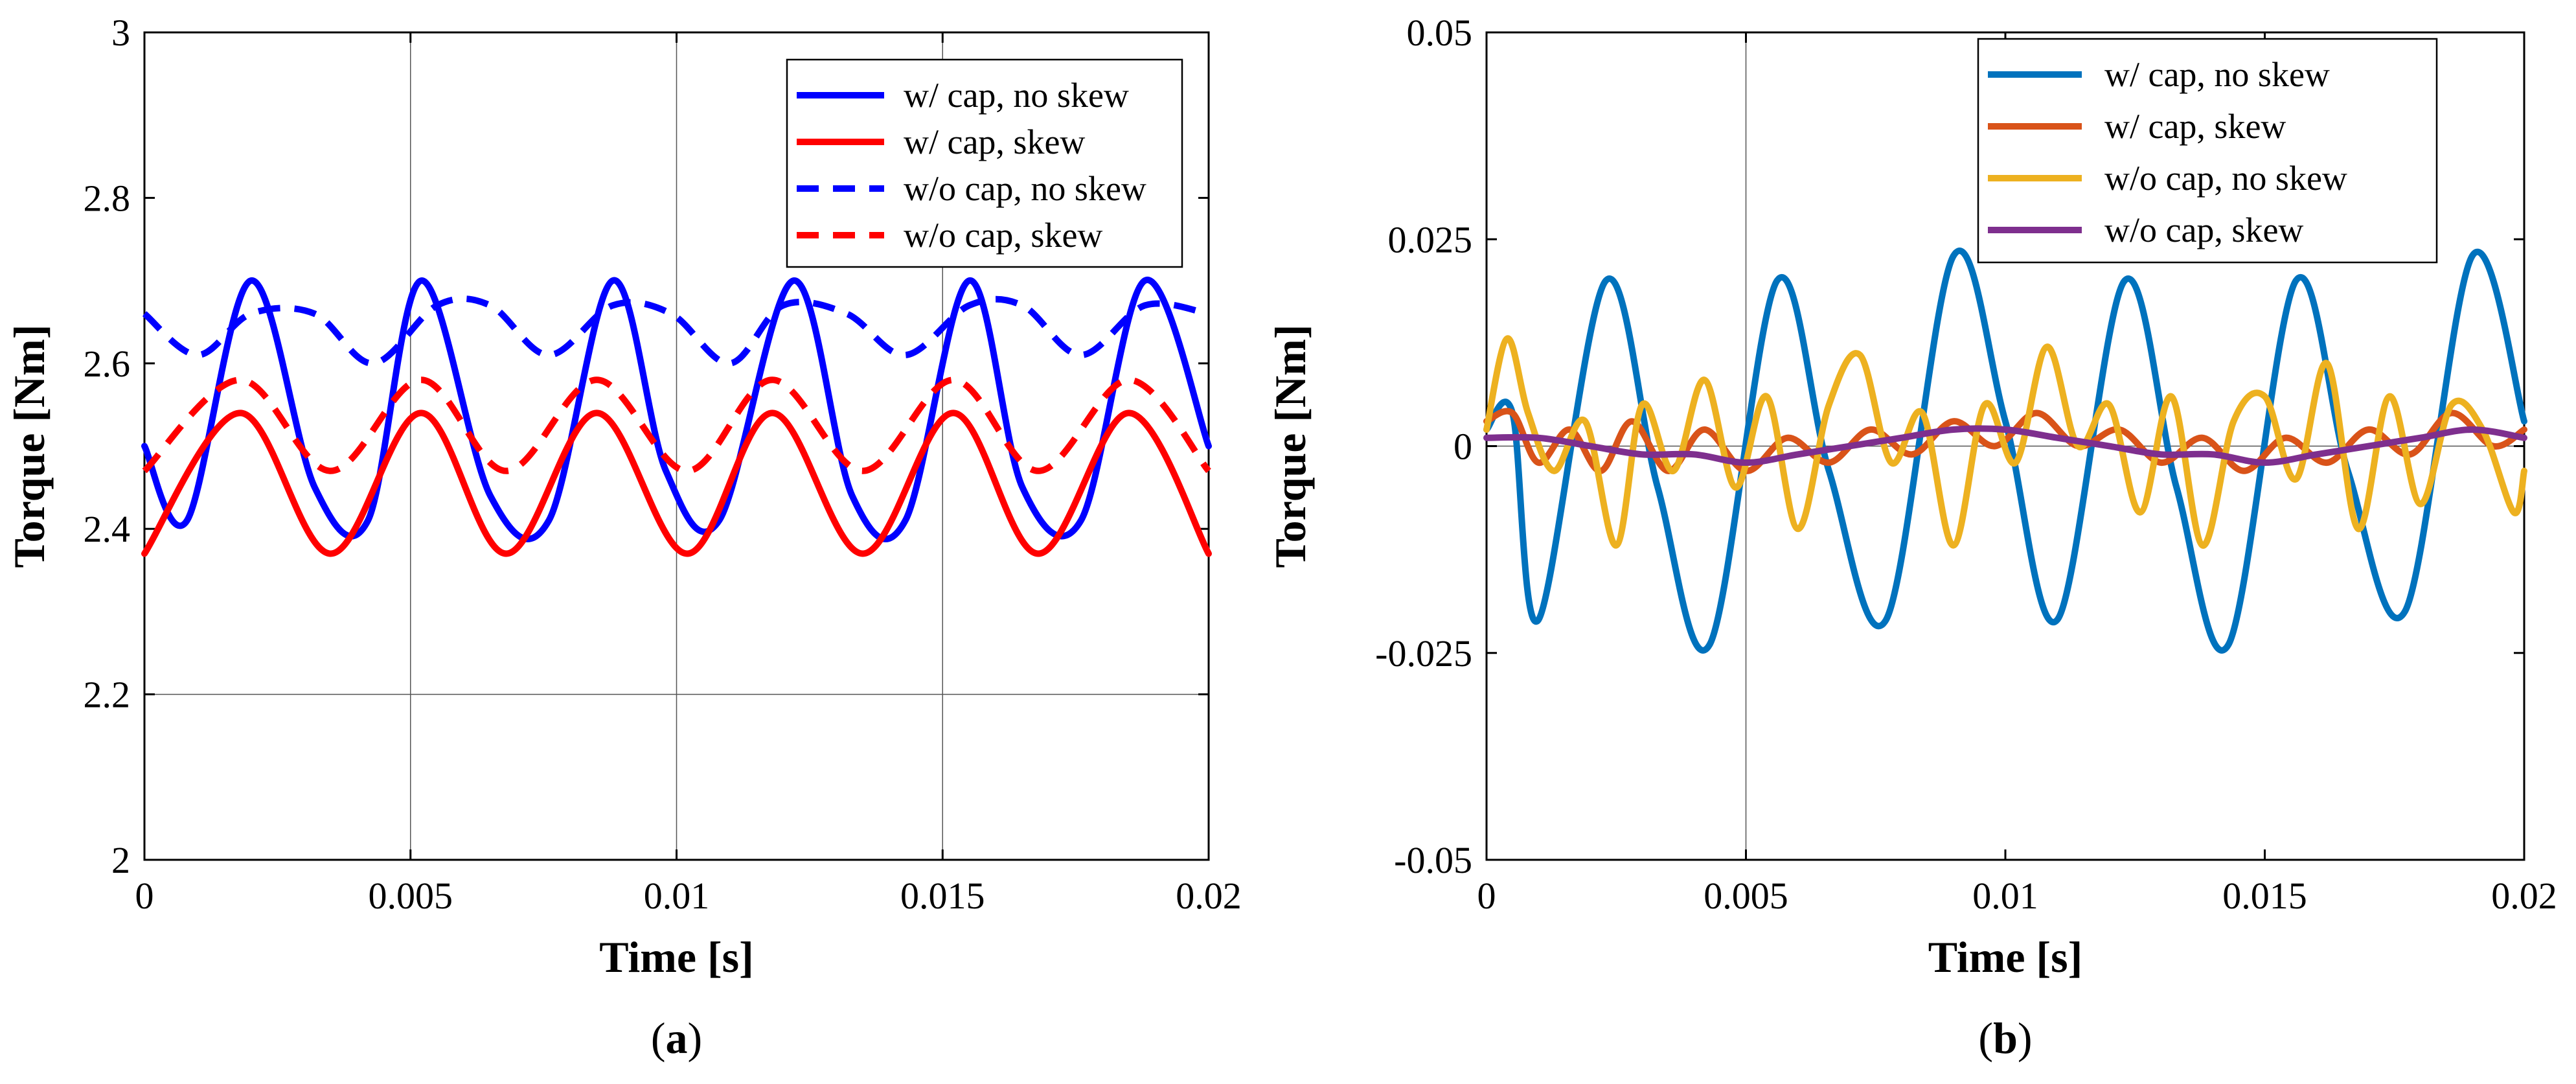 This screenshot has height=1084, width=2576. What do you see at coordinates (1424, 653) in the screenshot?
I see `b-ytick-label: -0.025` at bounding box center [1424, 653].